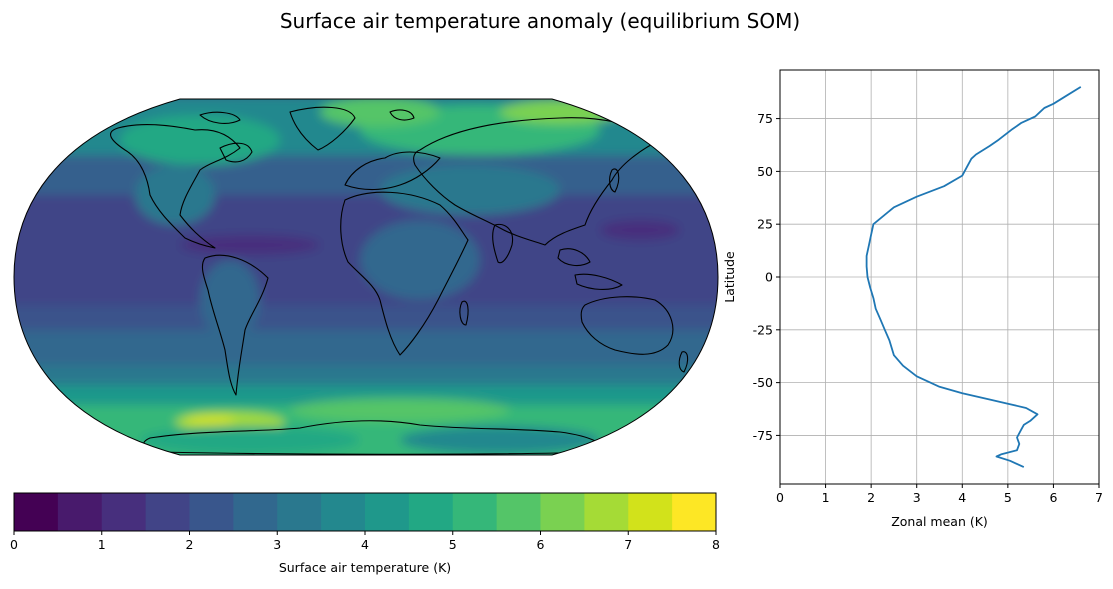 Image resolution: width=1113 pixels, height=589 pixels. What do you see at coordinates (365, 567) in the screenshot?
I see `colorbar-label: Surface air temperature (K)` at bounding box center [365, 567].